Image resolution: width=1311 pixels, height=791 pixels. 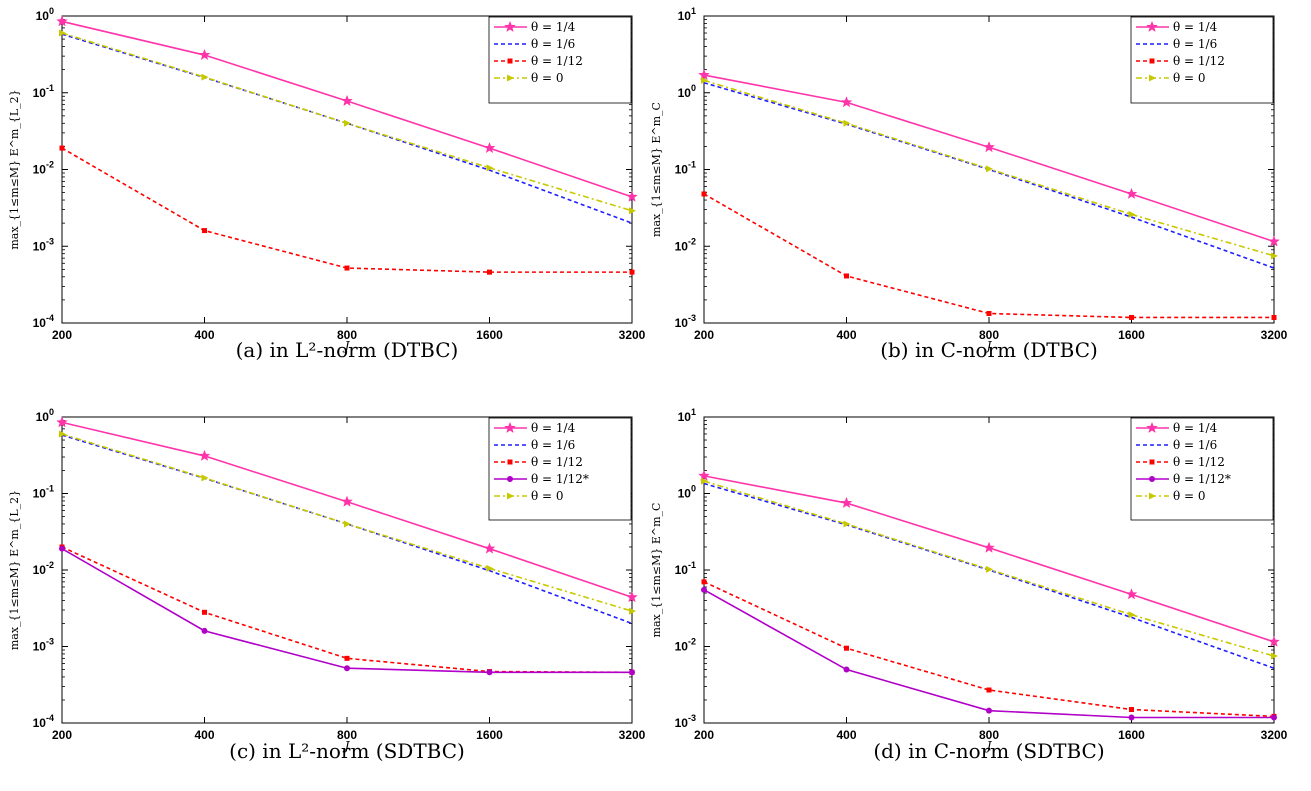 What do you see at coordinates (656, 570) in the screenshot?
I see `y-axis-label: max_{1≤m≤M} E^m_C` at bounding box center [656, 570].